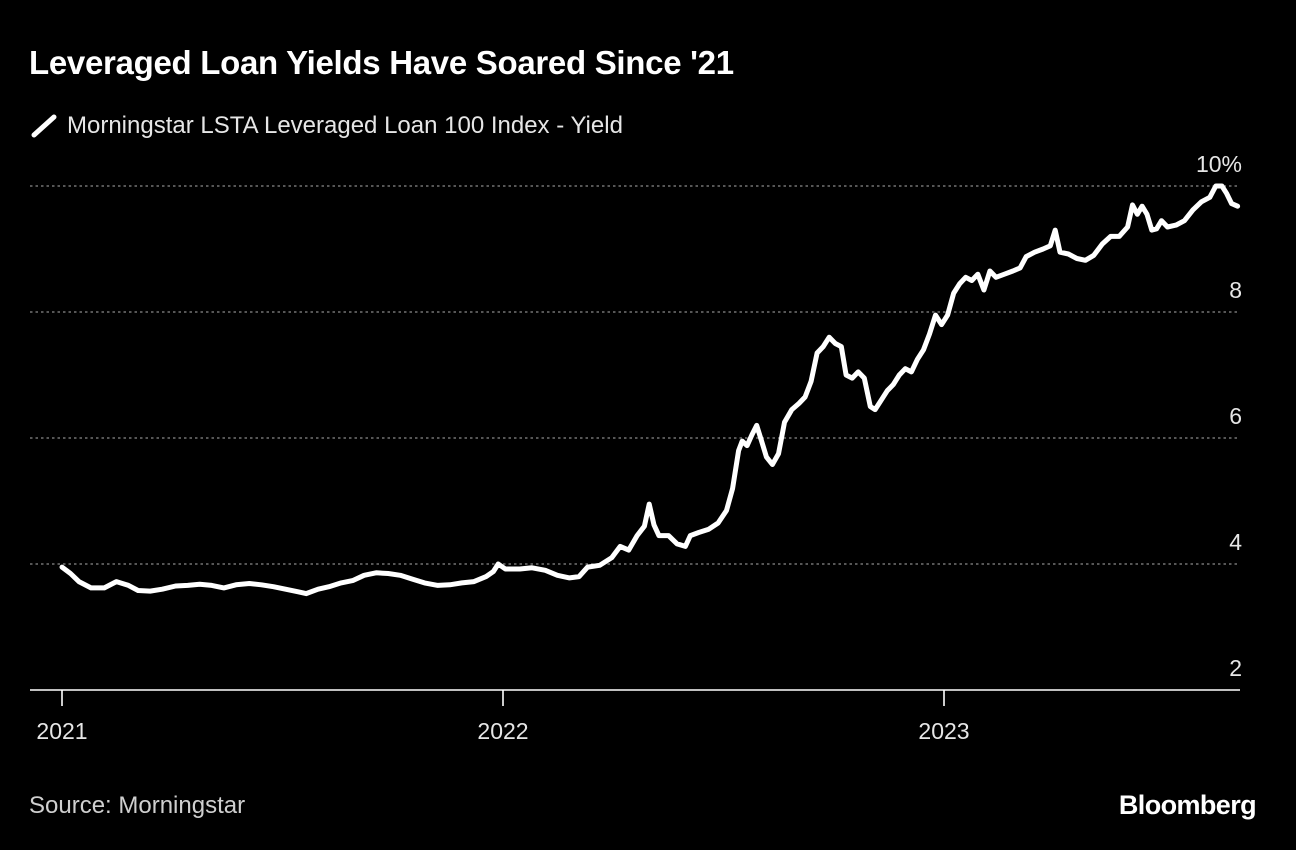 The height and width of the screenshot is (850, 1296). What do you see at coordinates (61, 731) in the screenshot?
I see `x-tick-label: 2021` at bounding box center [61, 731].